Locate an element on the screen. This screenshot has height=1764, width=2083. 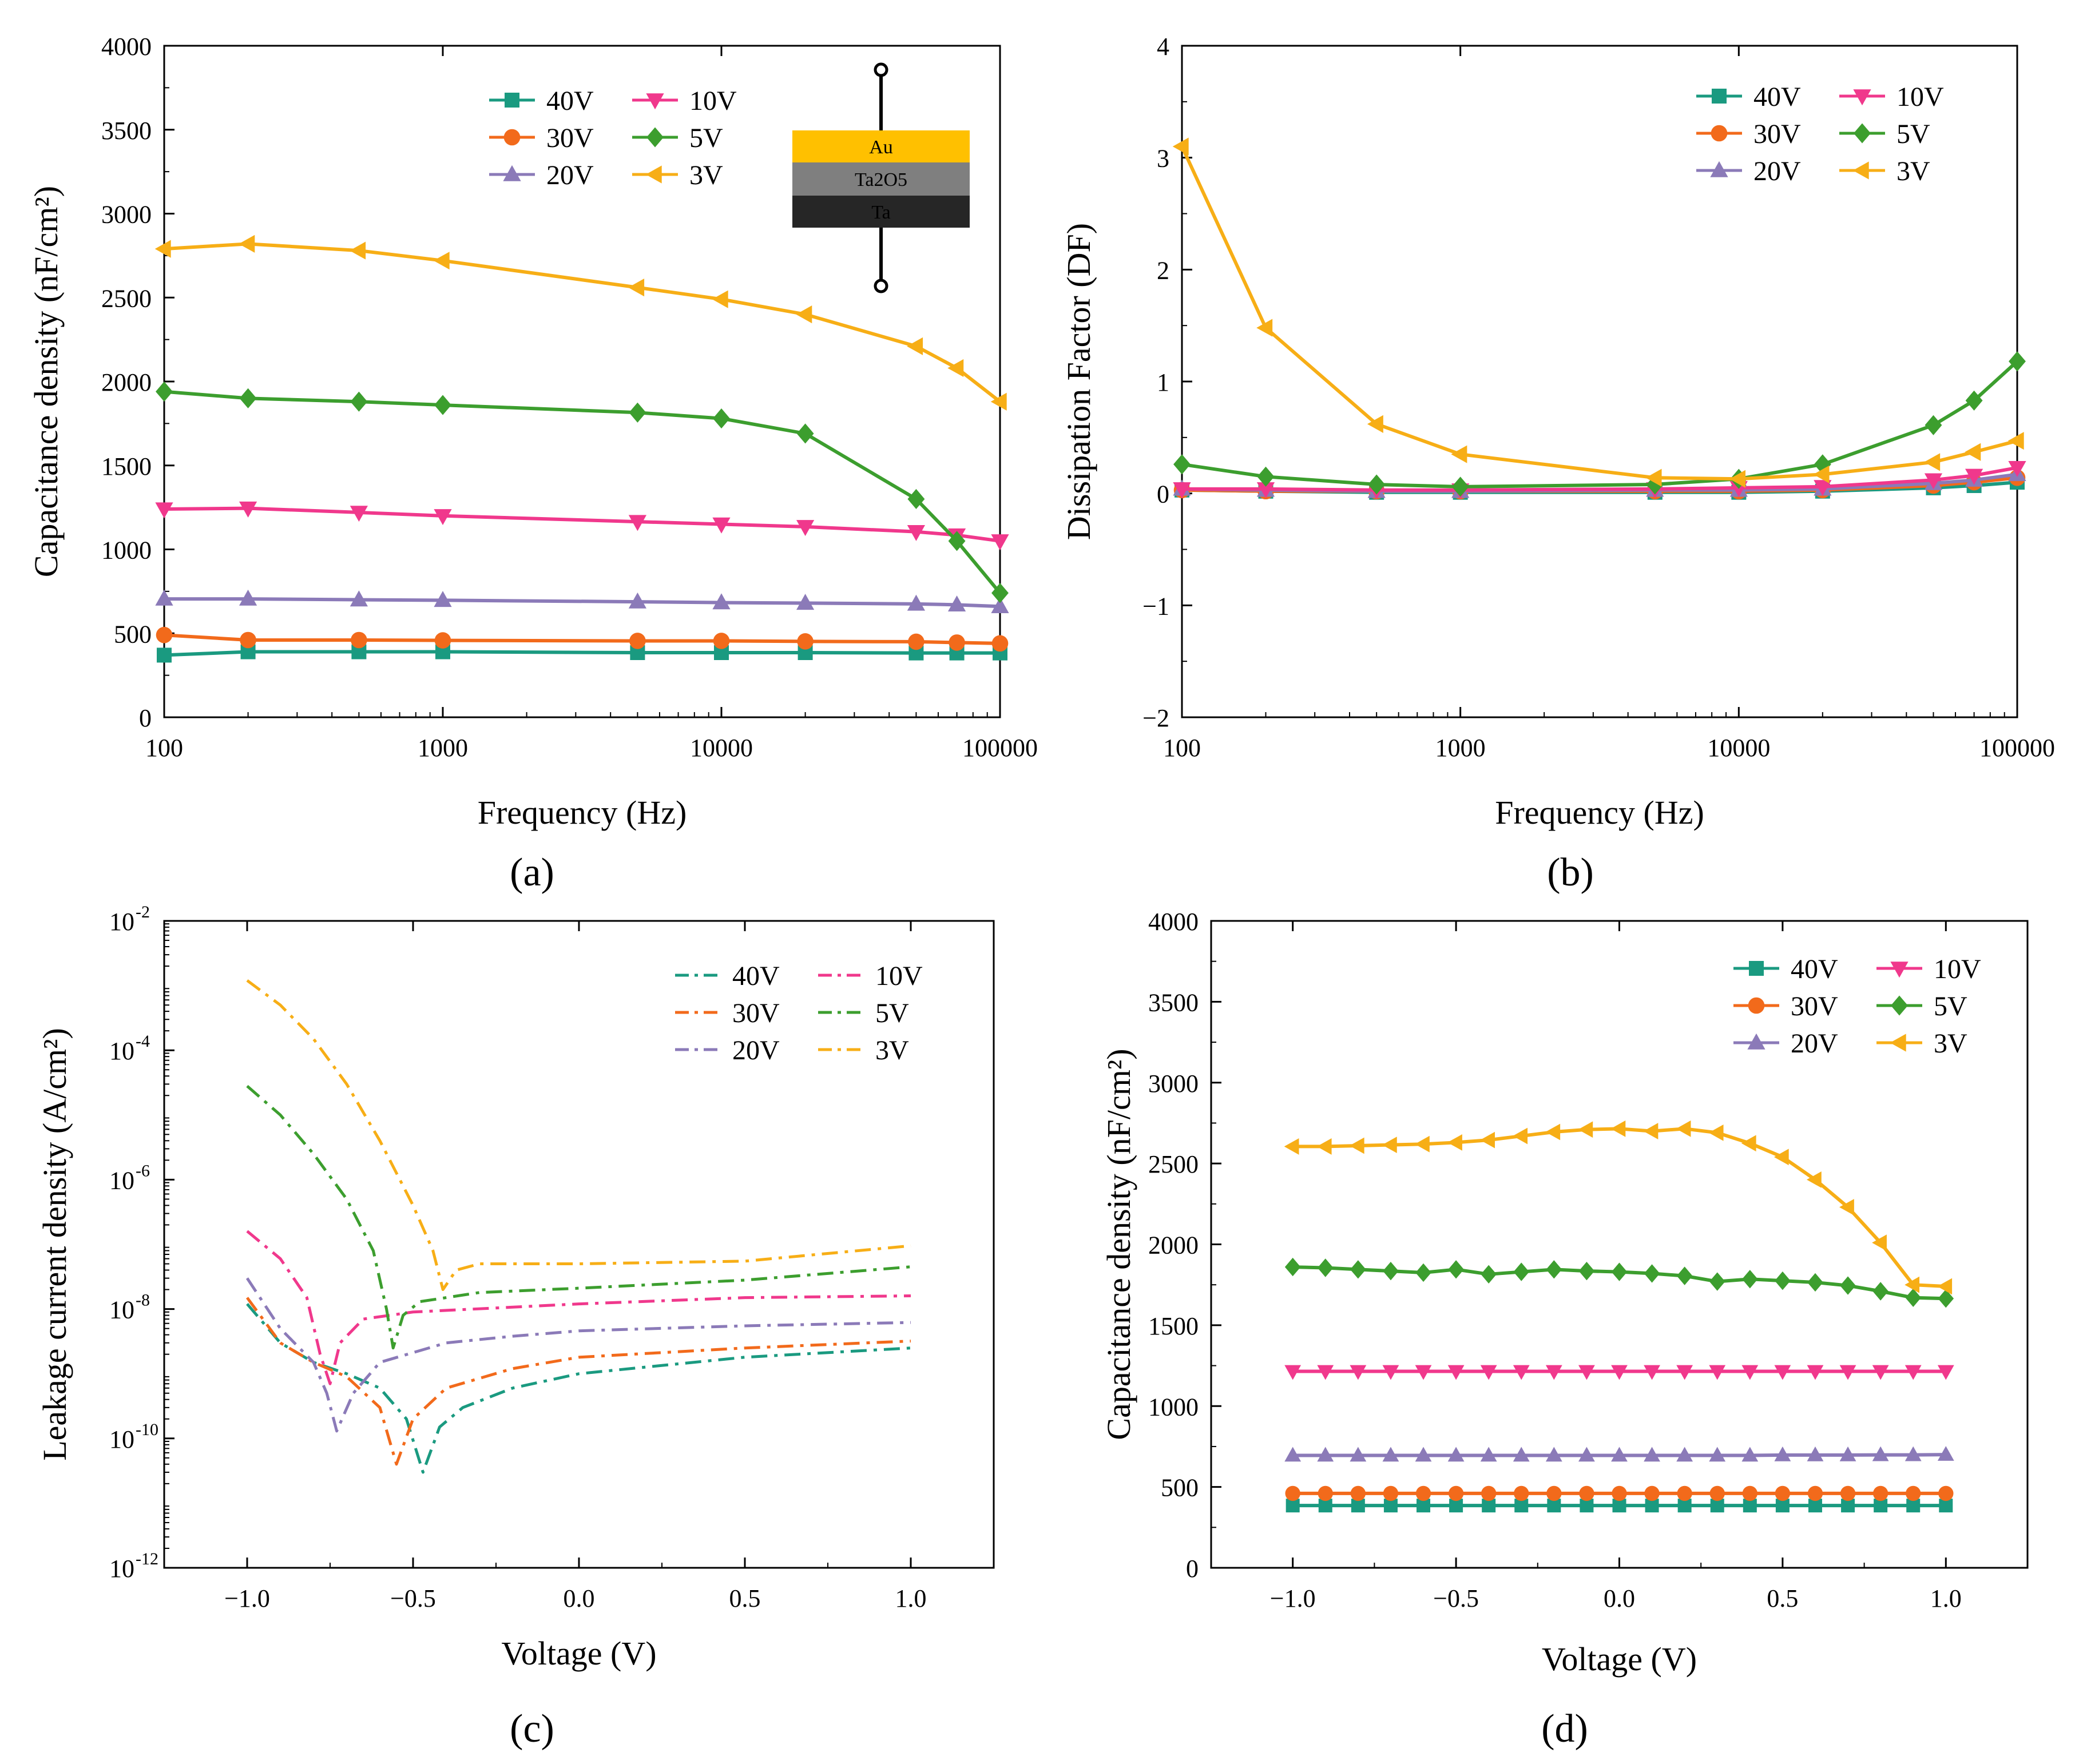
x-axis-label: Frequency (Hz) is located at coordinates (583, 812).